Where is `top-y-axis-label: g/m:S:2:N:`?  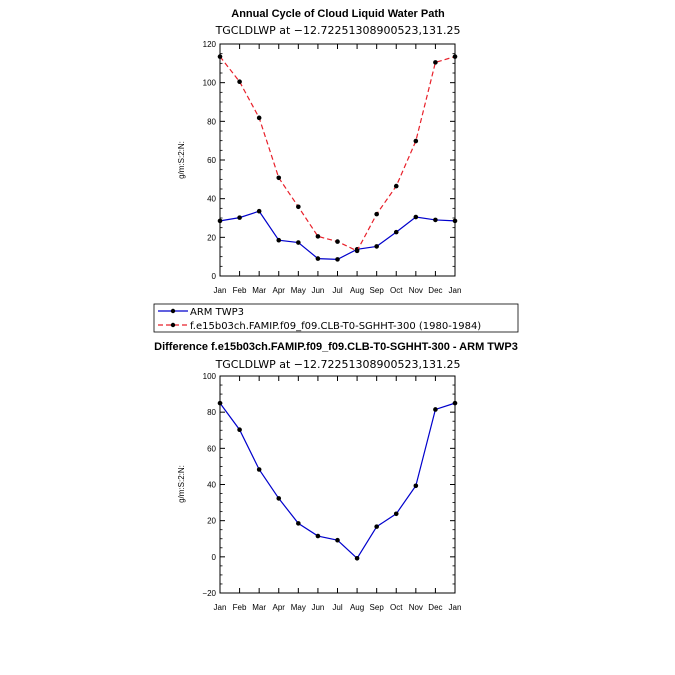 top-y-axis-label: g/m:S:2:N: is located at coordinates (181, 160).